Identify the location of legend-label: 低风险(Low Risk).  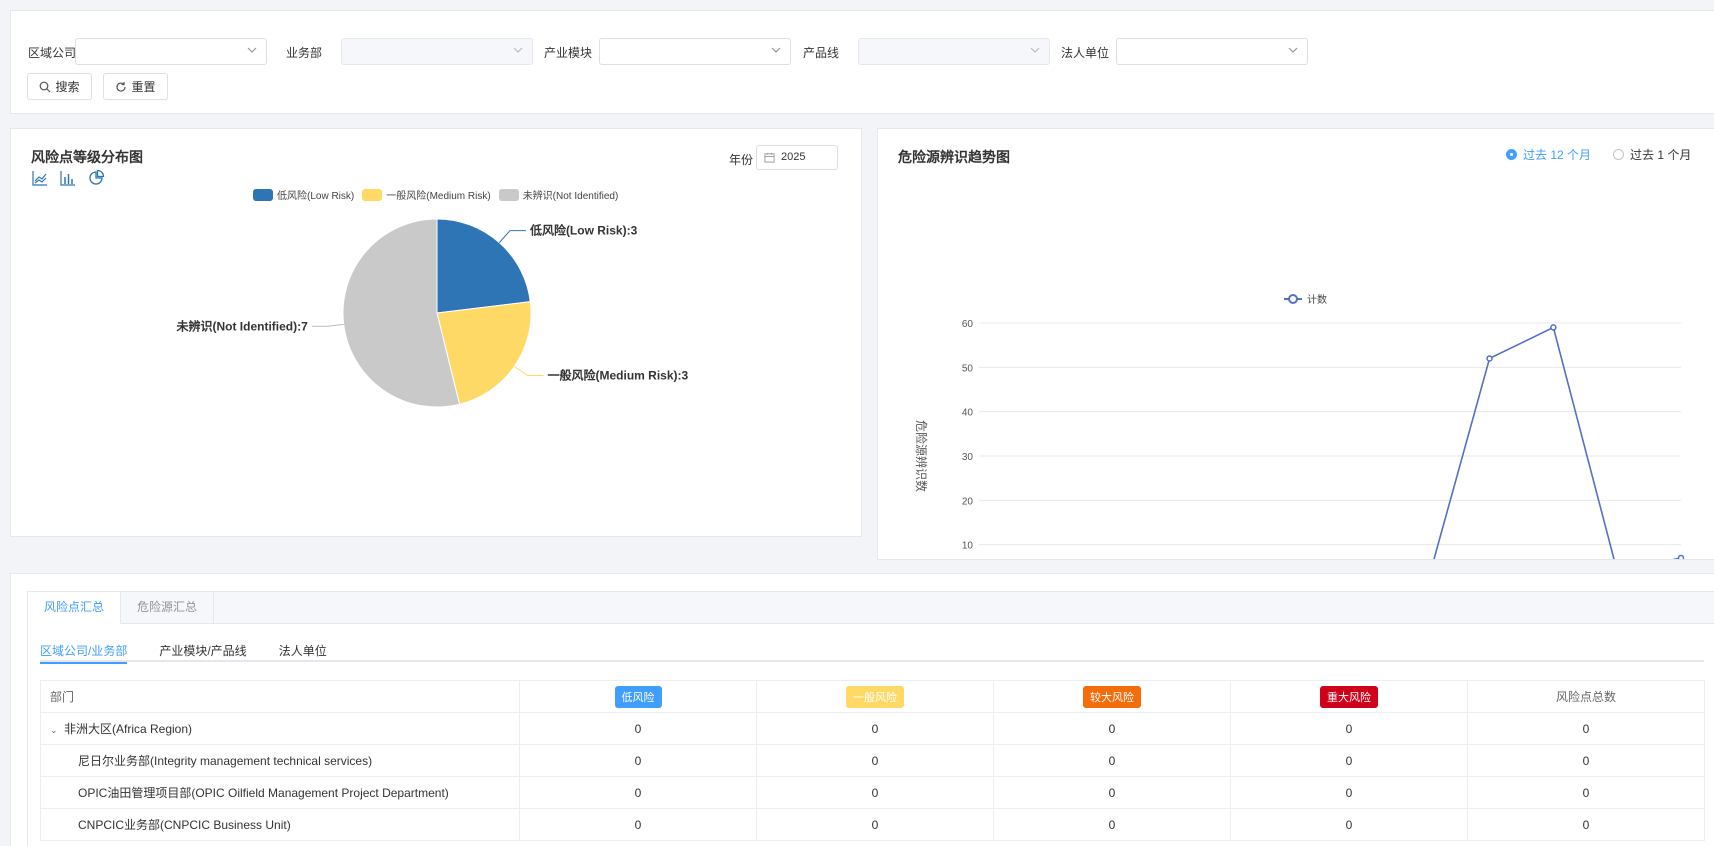
(316, 196).